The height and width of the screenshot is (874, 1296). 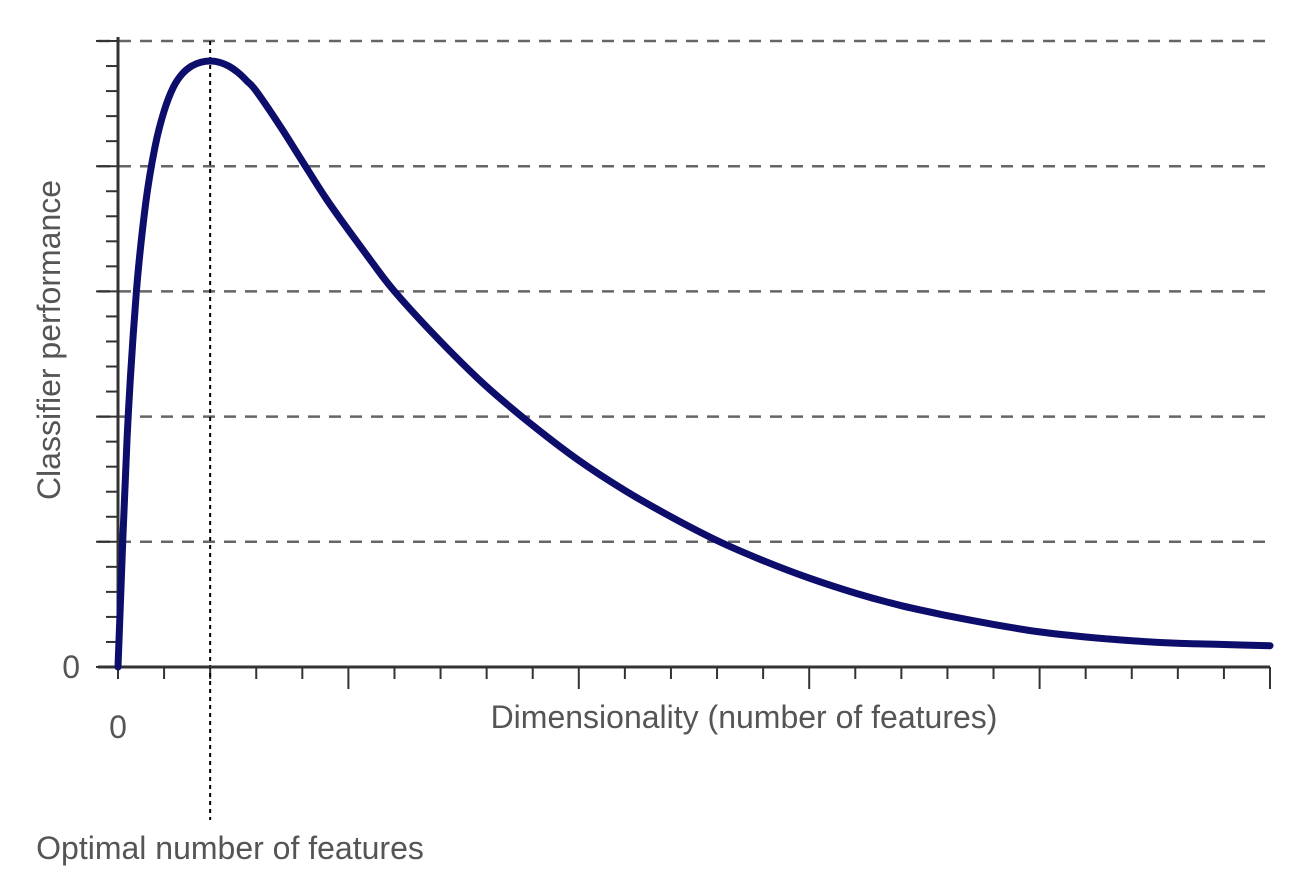 What do you see at coordinates (744, 717) in the screenshot?
I see `x-axis-label: Dimensionality (number of features)` at bounding box center [744, 717].